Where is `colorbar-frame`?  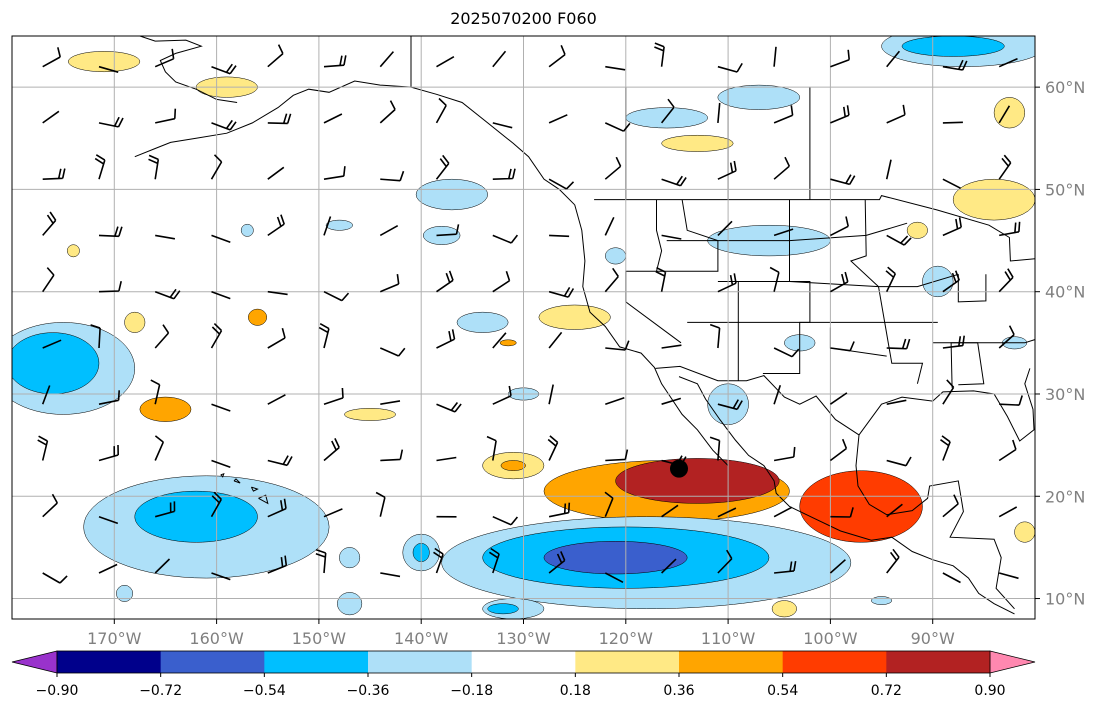 colorbar-frame is located at coordinates (523, 662).